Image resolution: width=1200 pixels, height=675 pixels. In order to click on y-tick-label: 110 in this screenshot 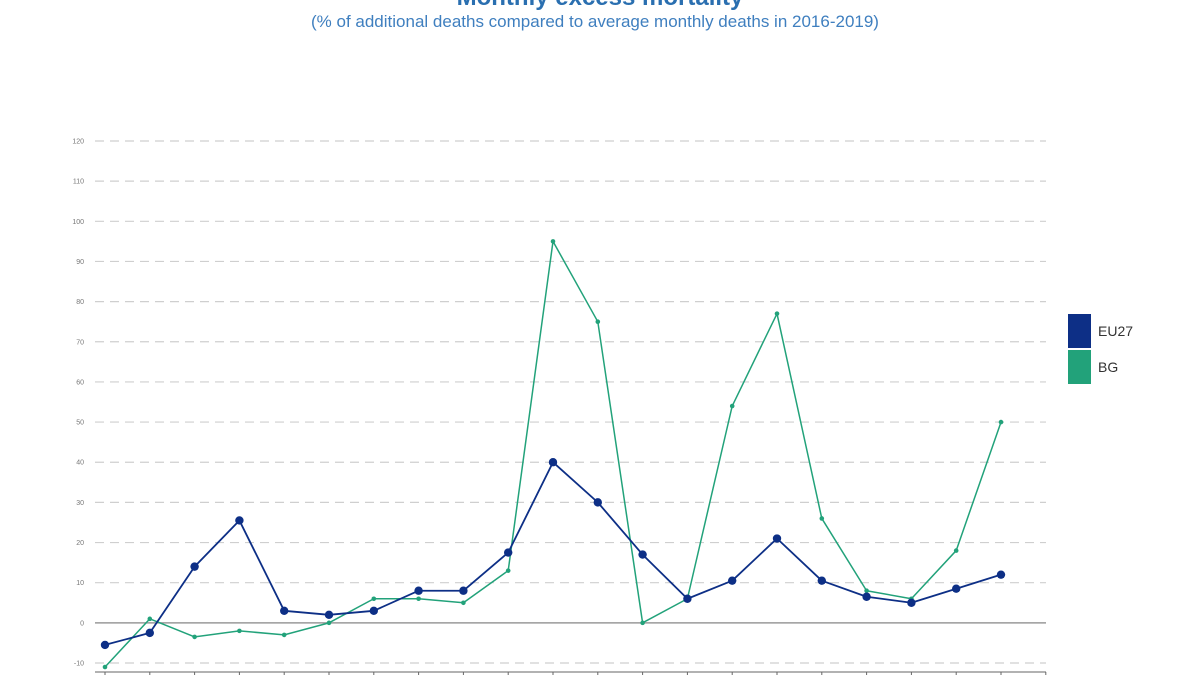, I will do `click(78, 182)`.